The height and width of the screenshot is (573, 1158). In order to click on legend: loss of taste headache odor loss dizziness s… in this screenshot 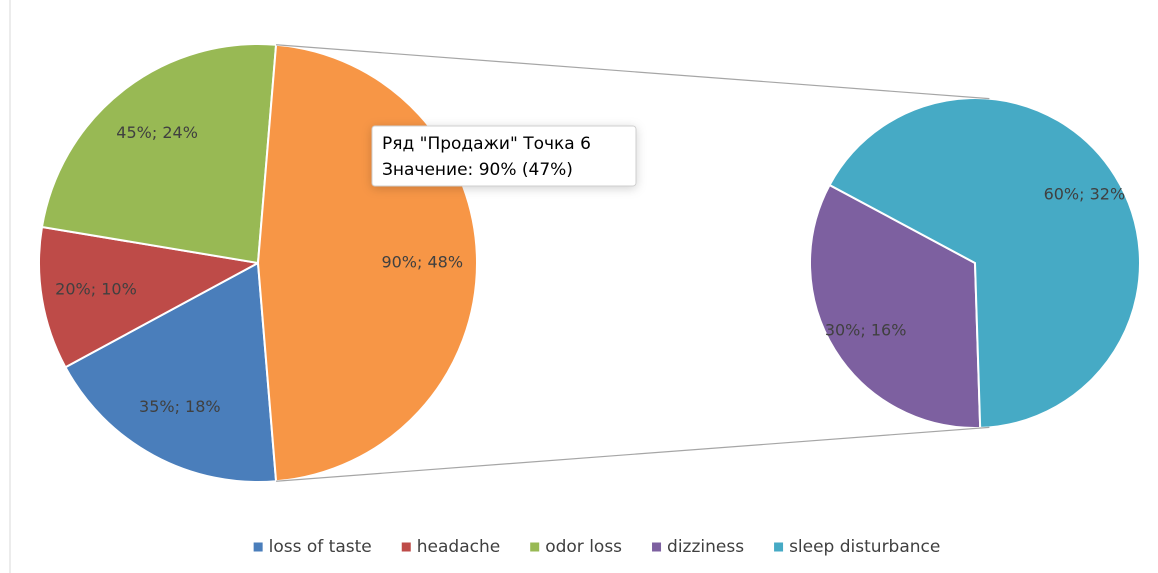, I will do `click(596, 547)`.